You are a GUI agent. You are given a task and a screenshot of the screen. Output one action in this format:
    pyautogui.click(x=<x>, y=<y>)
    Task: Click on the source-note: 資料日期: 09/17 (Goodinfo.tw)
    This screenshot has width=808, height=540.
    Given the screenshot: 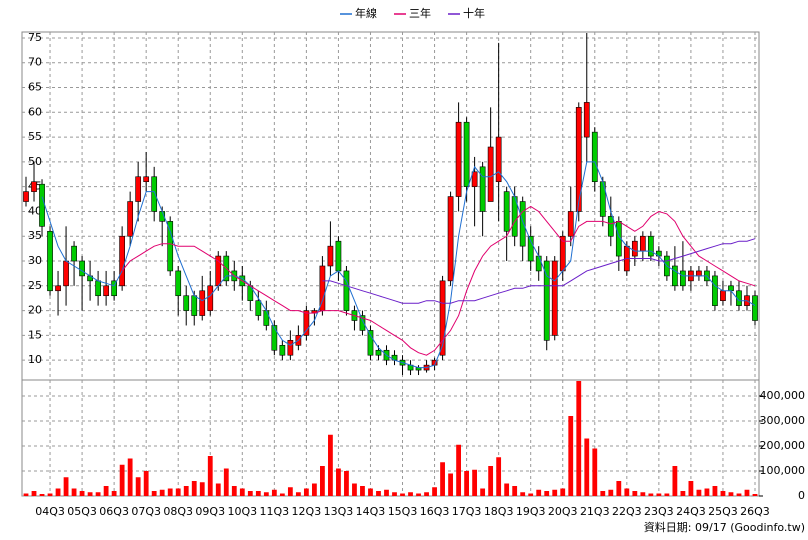 What is the action you would take?
    pyautogui.click(x=724, y=527)
    